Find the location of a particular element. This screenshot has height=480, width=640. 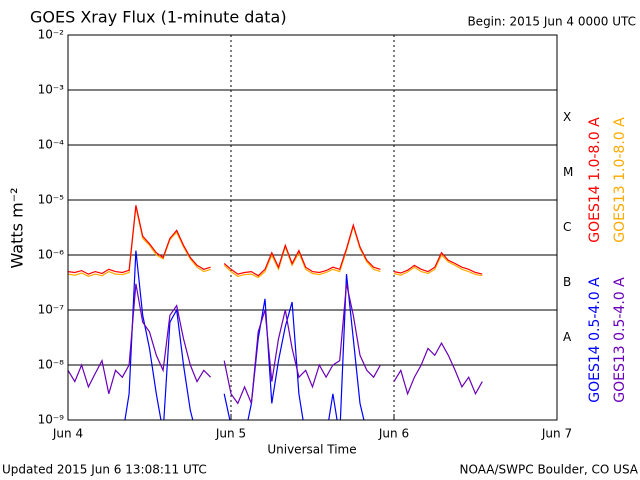

x-tick-label: Jun 6 is located at coordinates (393, 434).